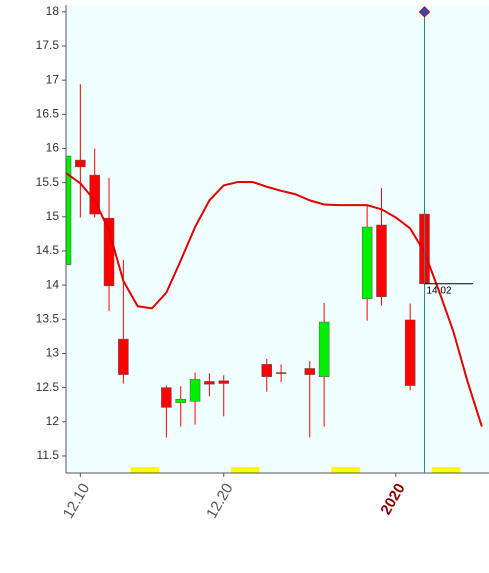 This screenshot has width=489, height=573. I want to click on y-tick-label: 13.5, so click(48, 318).